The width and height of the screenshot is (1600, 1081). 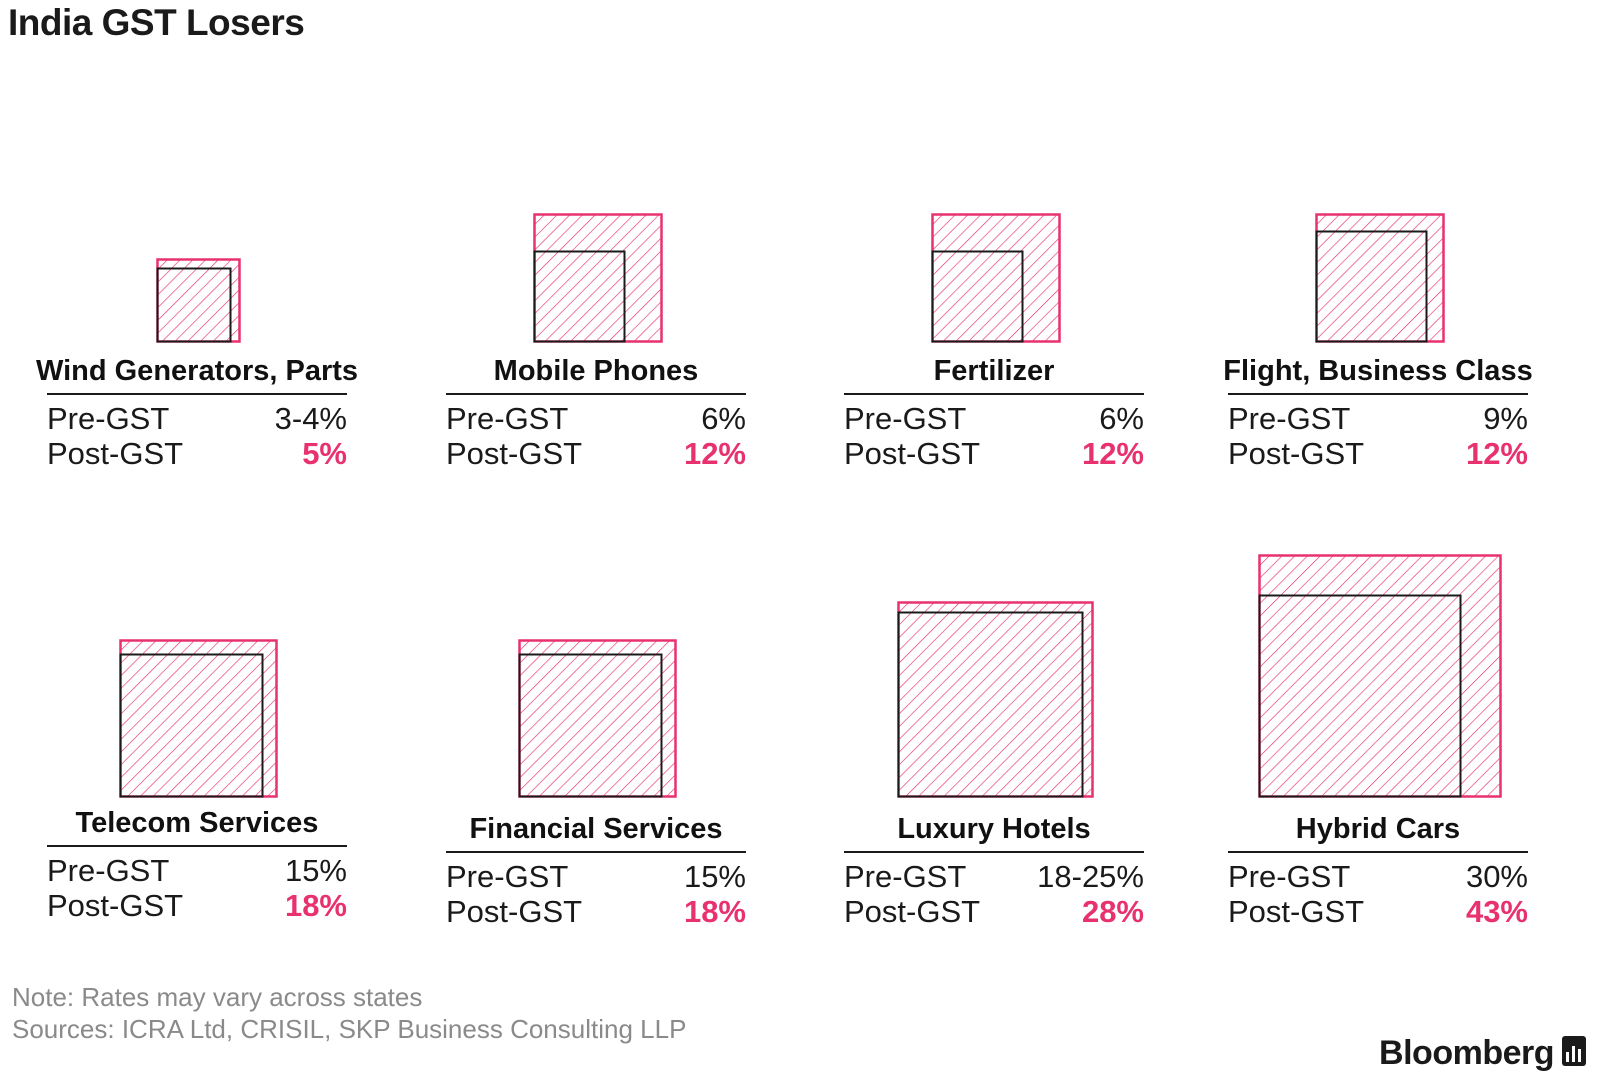 I want to click on pre-gst-value: 30%, so click(x=1496, y=876).